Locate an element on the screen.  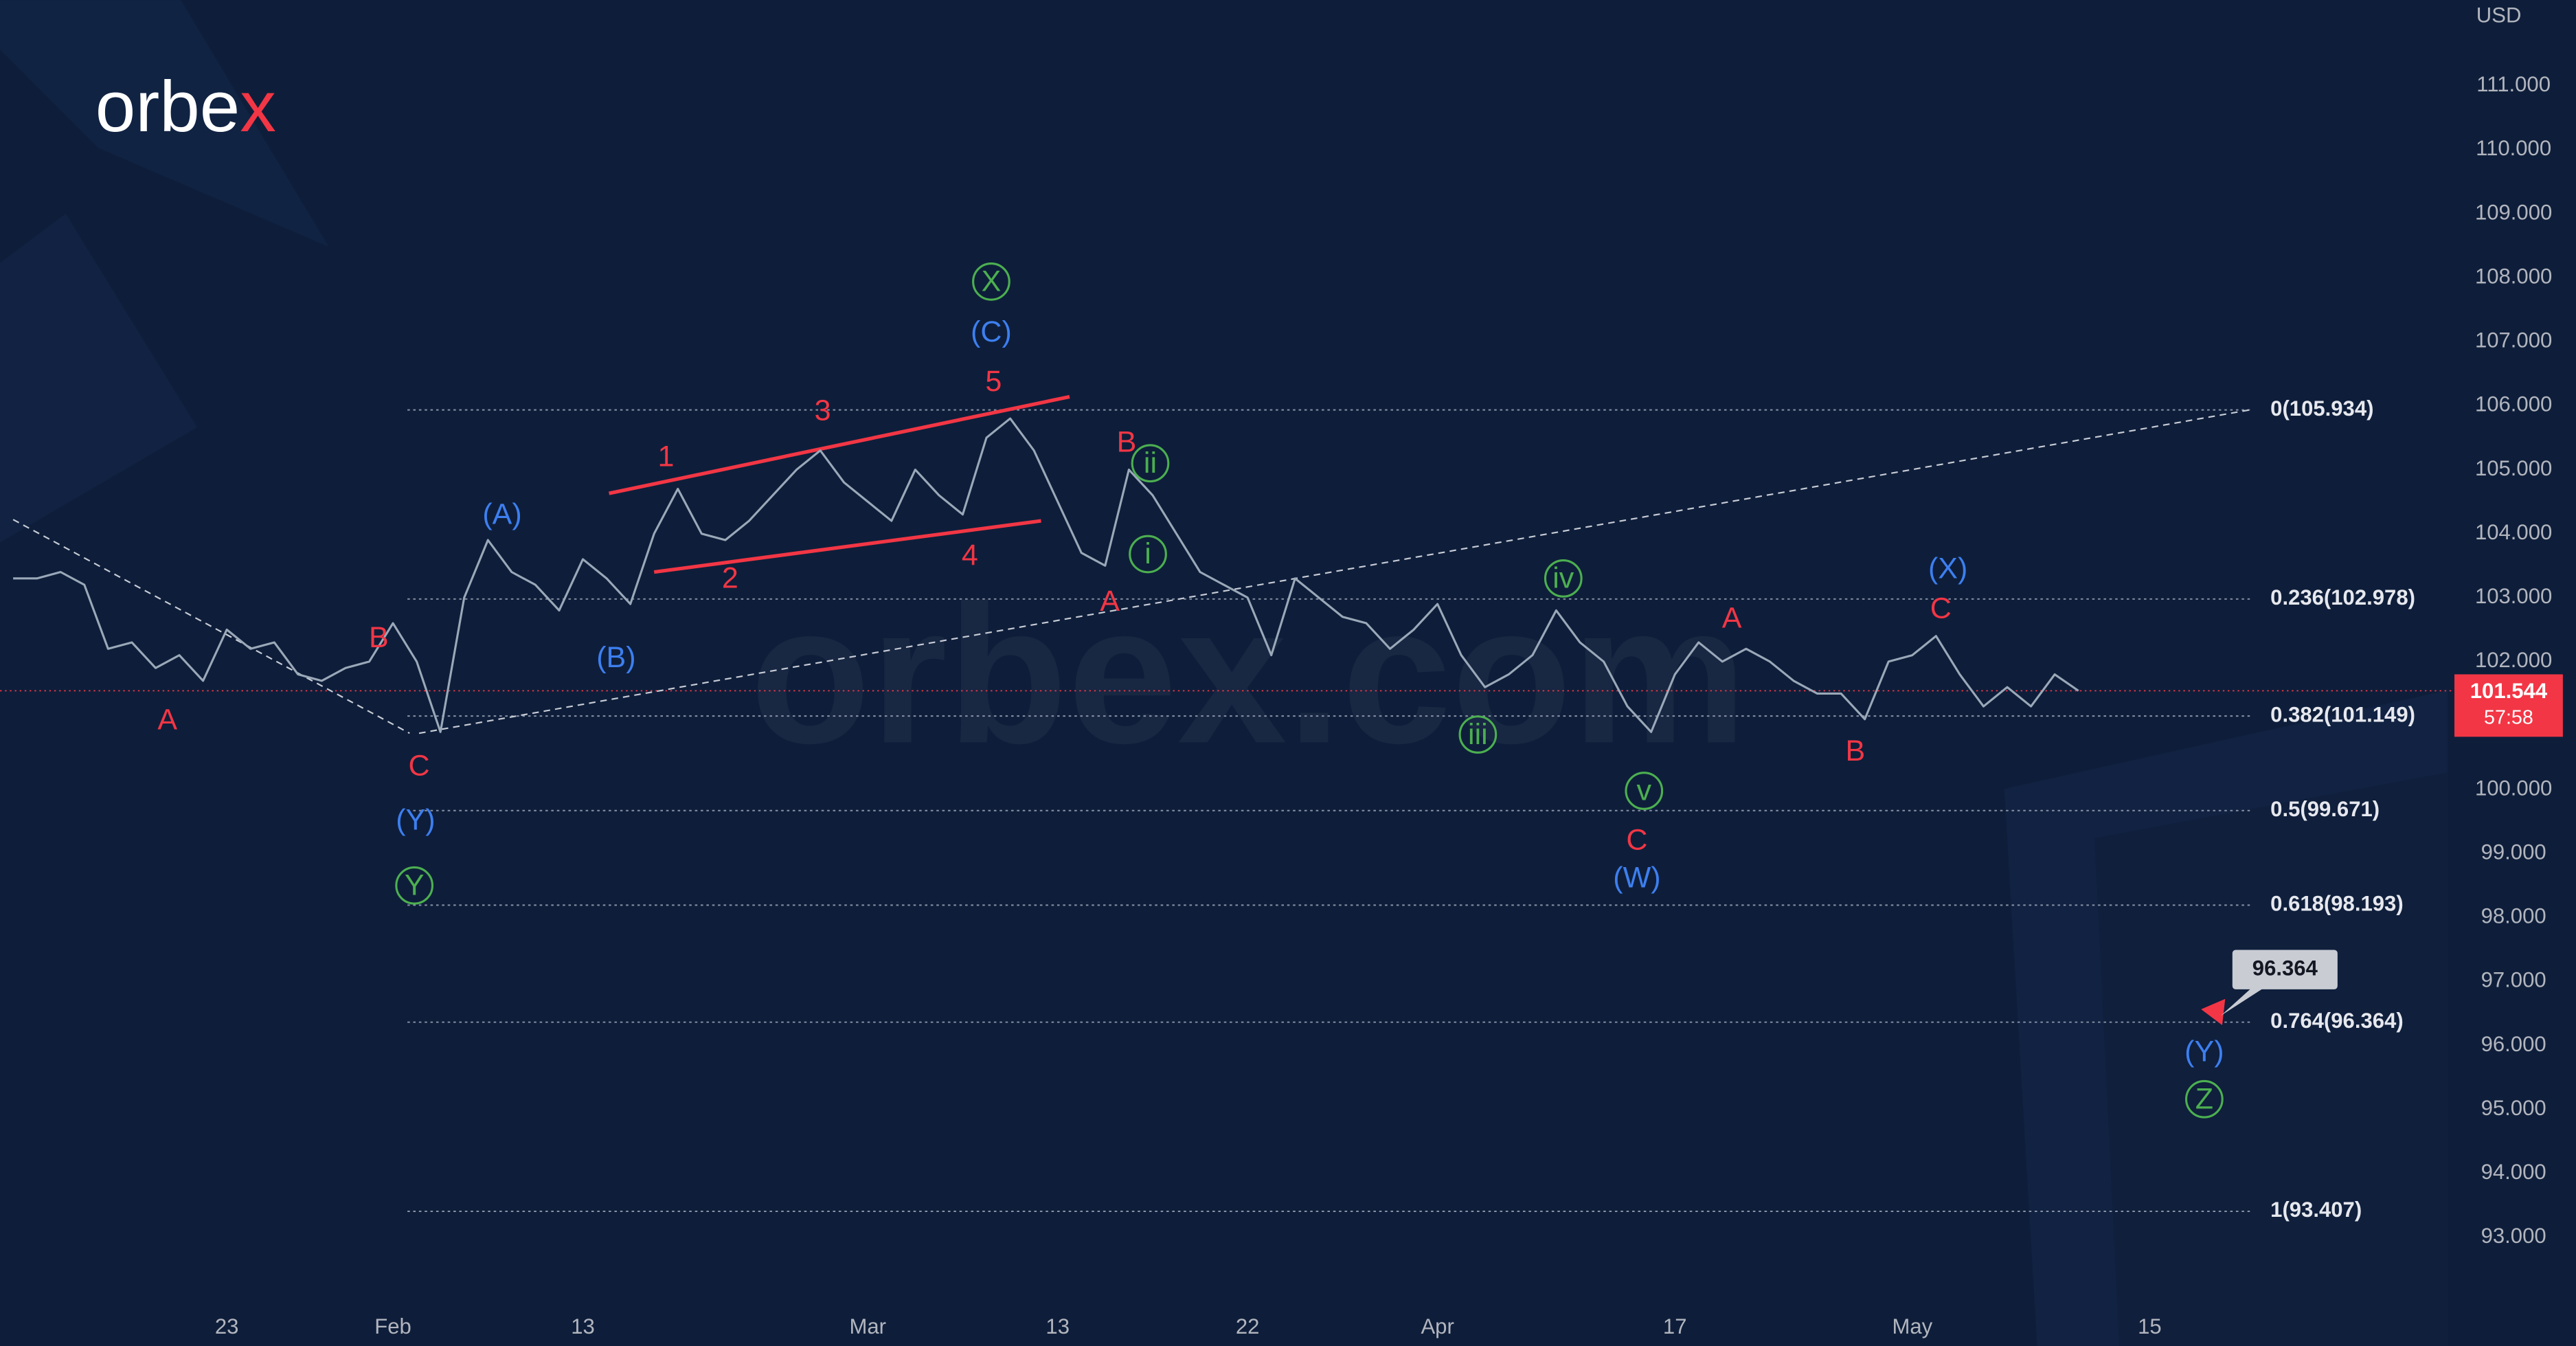
x-tick-label: 22 is located at coordinates (1248, 1326).